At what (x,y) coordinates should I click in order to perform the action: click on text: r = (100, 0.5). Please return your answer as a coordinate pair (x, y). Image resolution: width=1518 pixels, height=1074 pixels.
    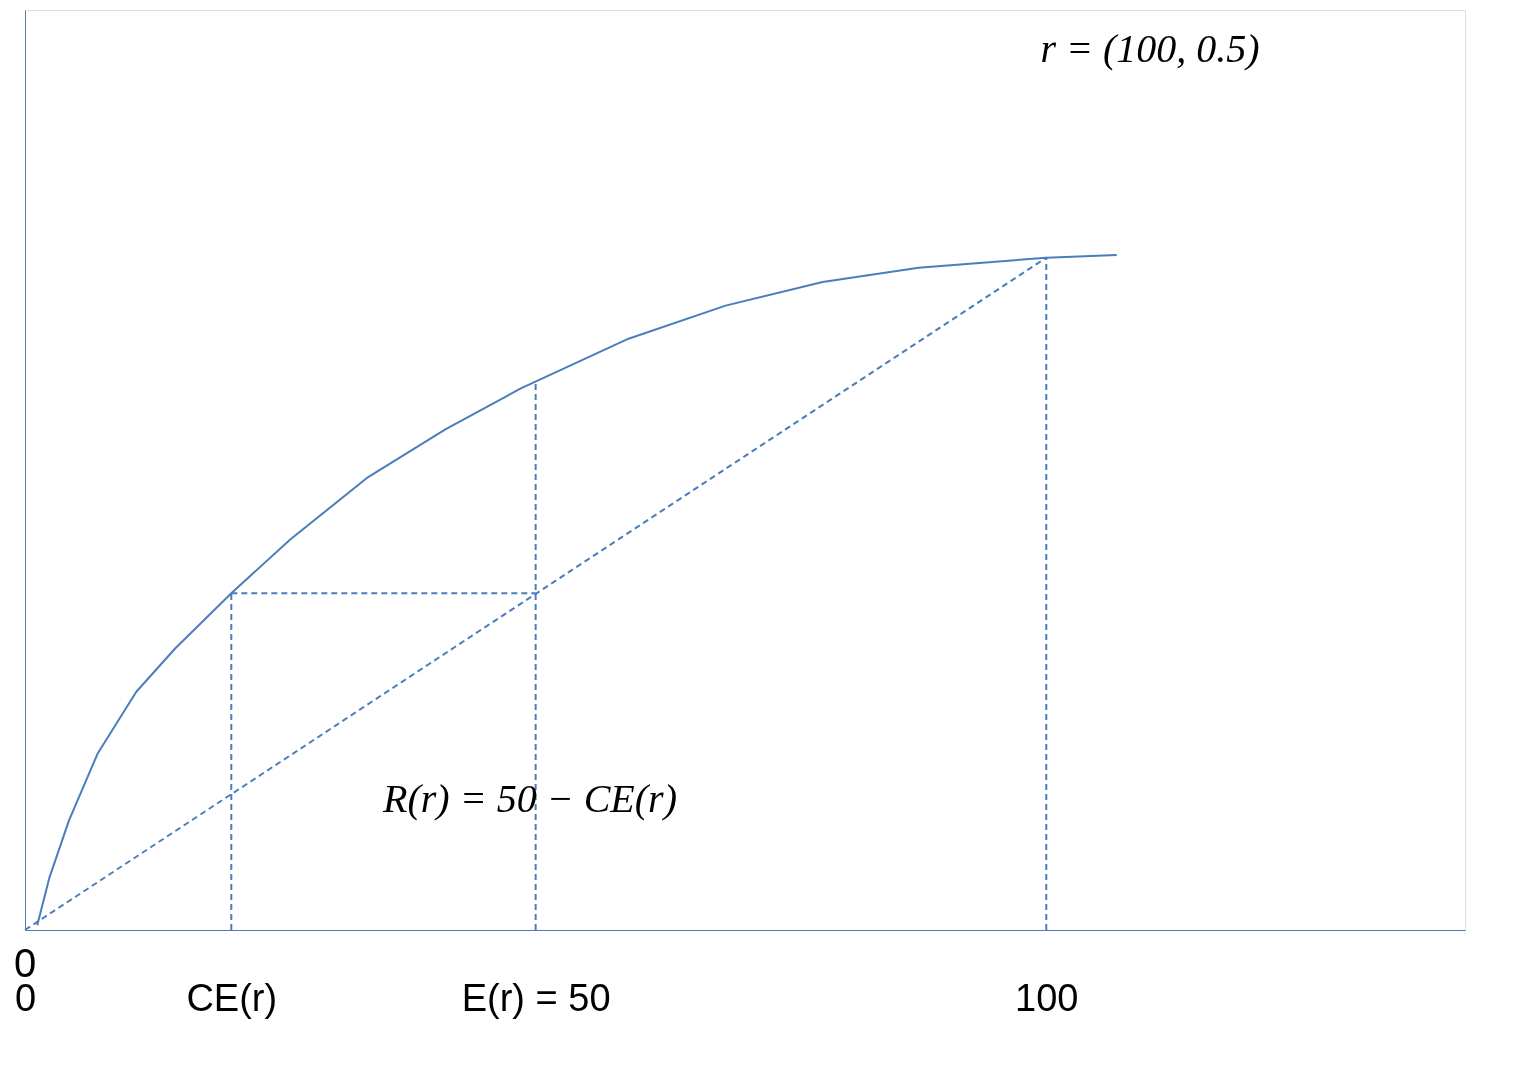
    Looking at the image, I should click on (1150, 48).